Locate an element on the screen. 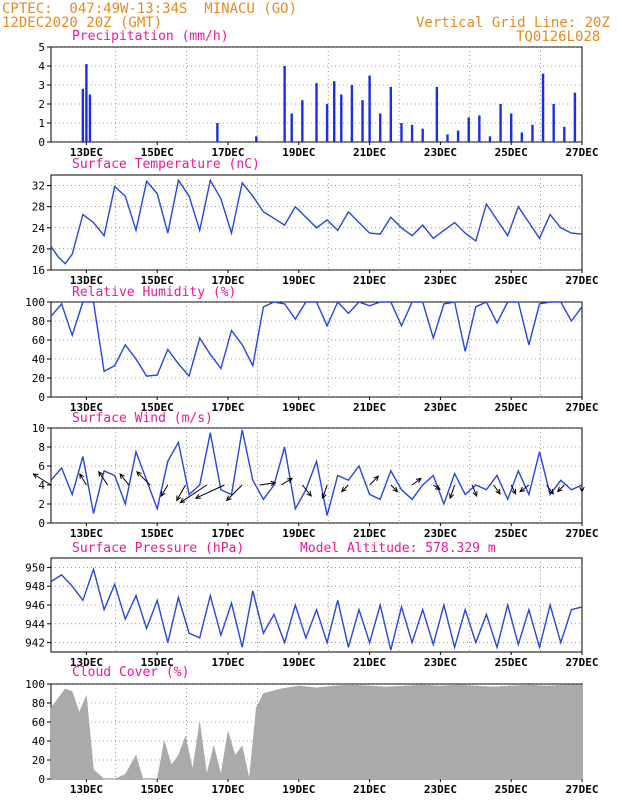  panel-title: Surface Wind (m/s) is located at coordinates (142, 418).